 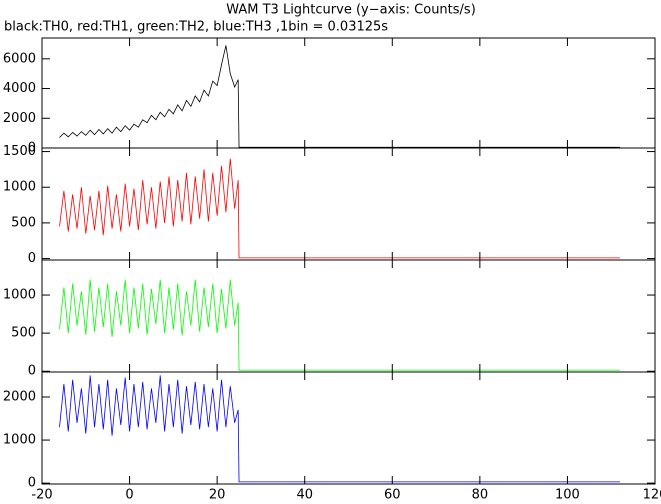 I want to click on x-tick-label: 0, so click(x=129, y=495).